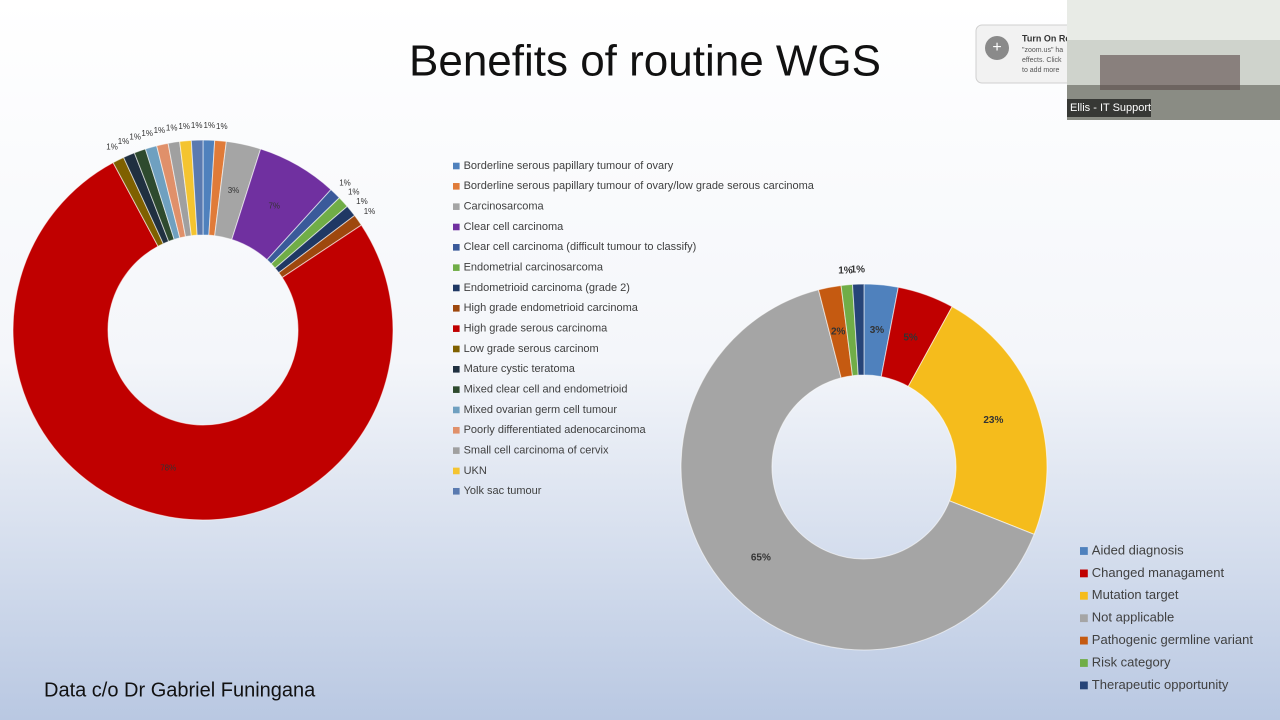 Image resolution: width=1280 pixels, height=720 pixels. What do you see at coordinates (1160, 684) in the screenshot?
I see `legend-label: Therapeutic opportunity` at bounding box center [1160, 684].